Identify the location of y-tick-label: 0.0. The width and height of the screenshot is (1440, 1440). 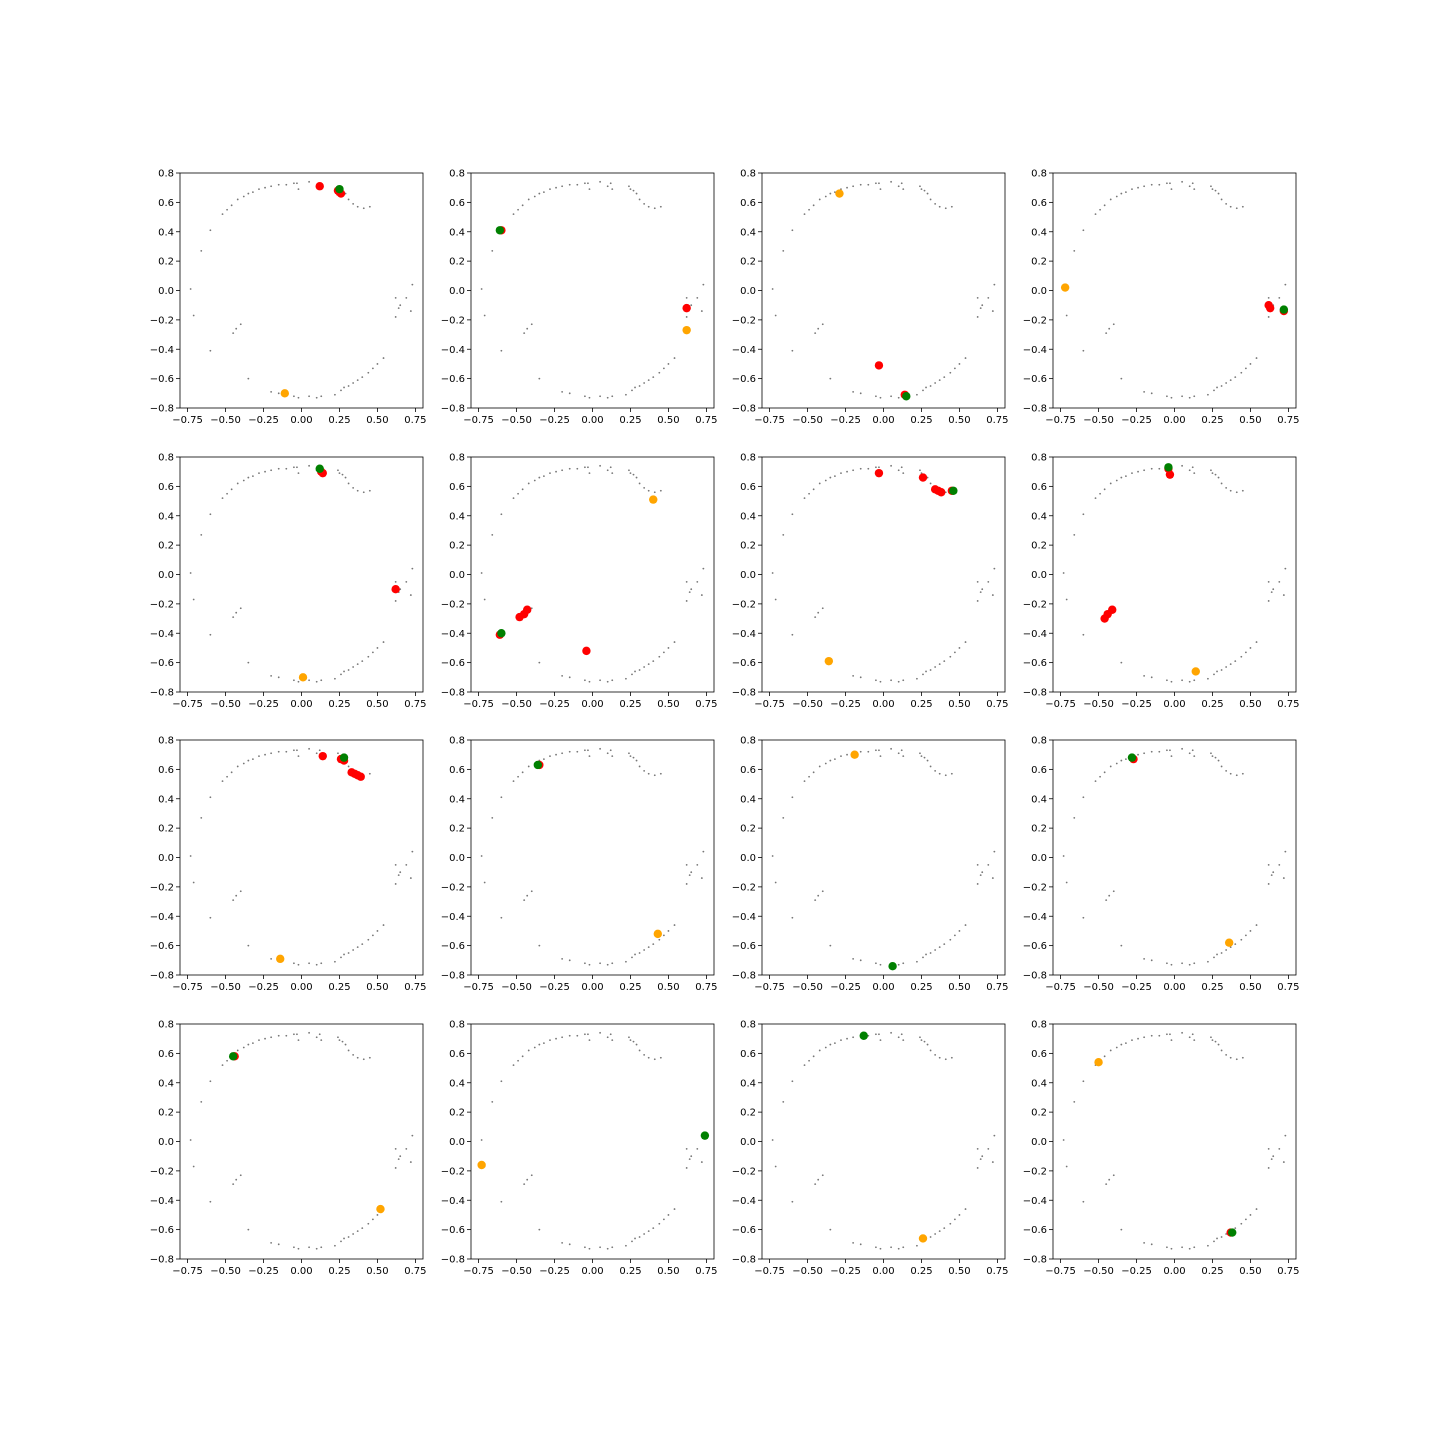
(457, 575).